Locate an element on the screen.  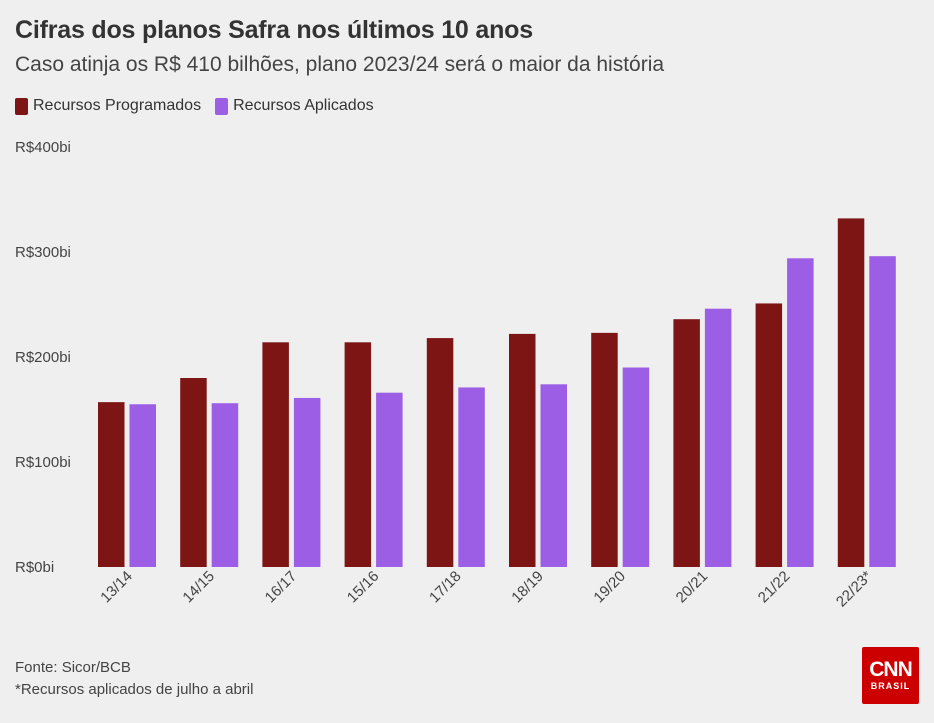
x-tick-label: 22/23* is located at coordinates (854, 589).